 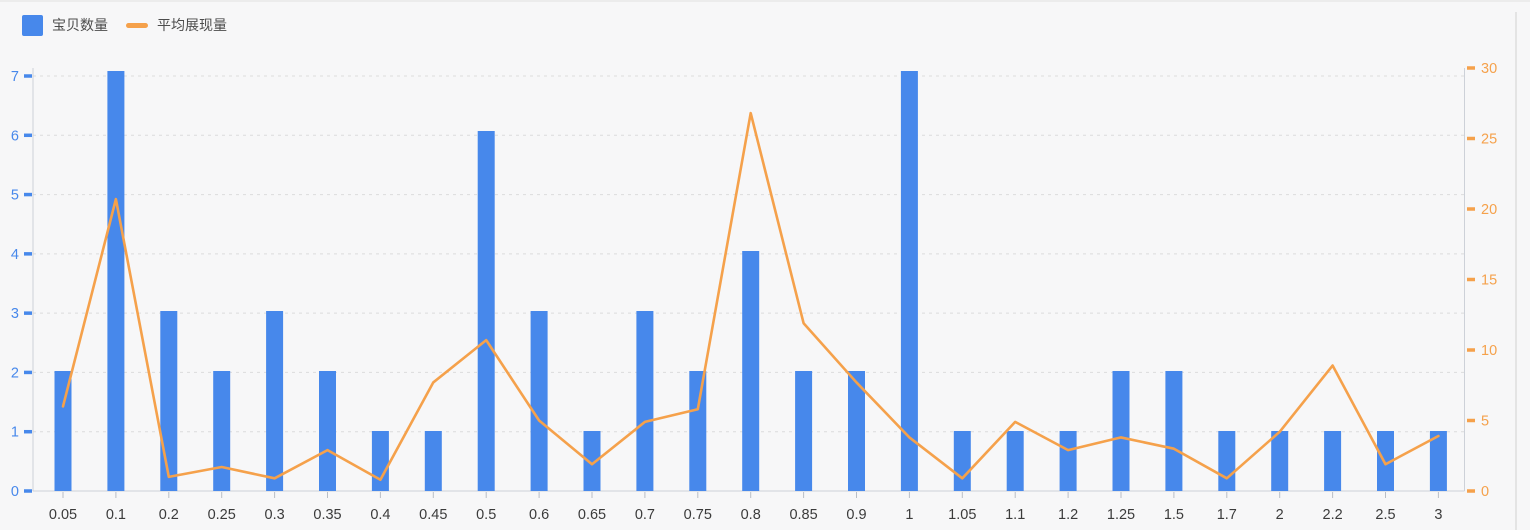 What do you see at coordinates (137, 25) in the screenshot?
I see `line-series-swatch-icon` at bounding box center [137, 25].